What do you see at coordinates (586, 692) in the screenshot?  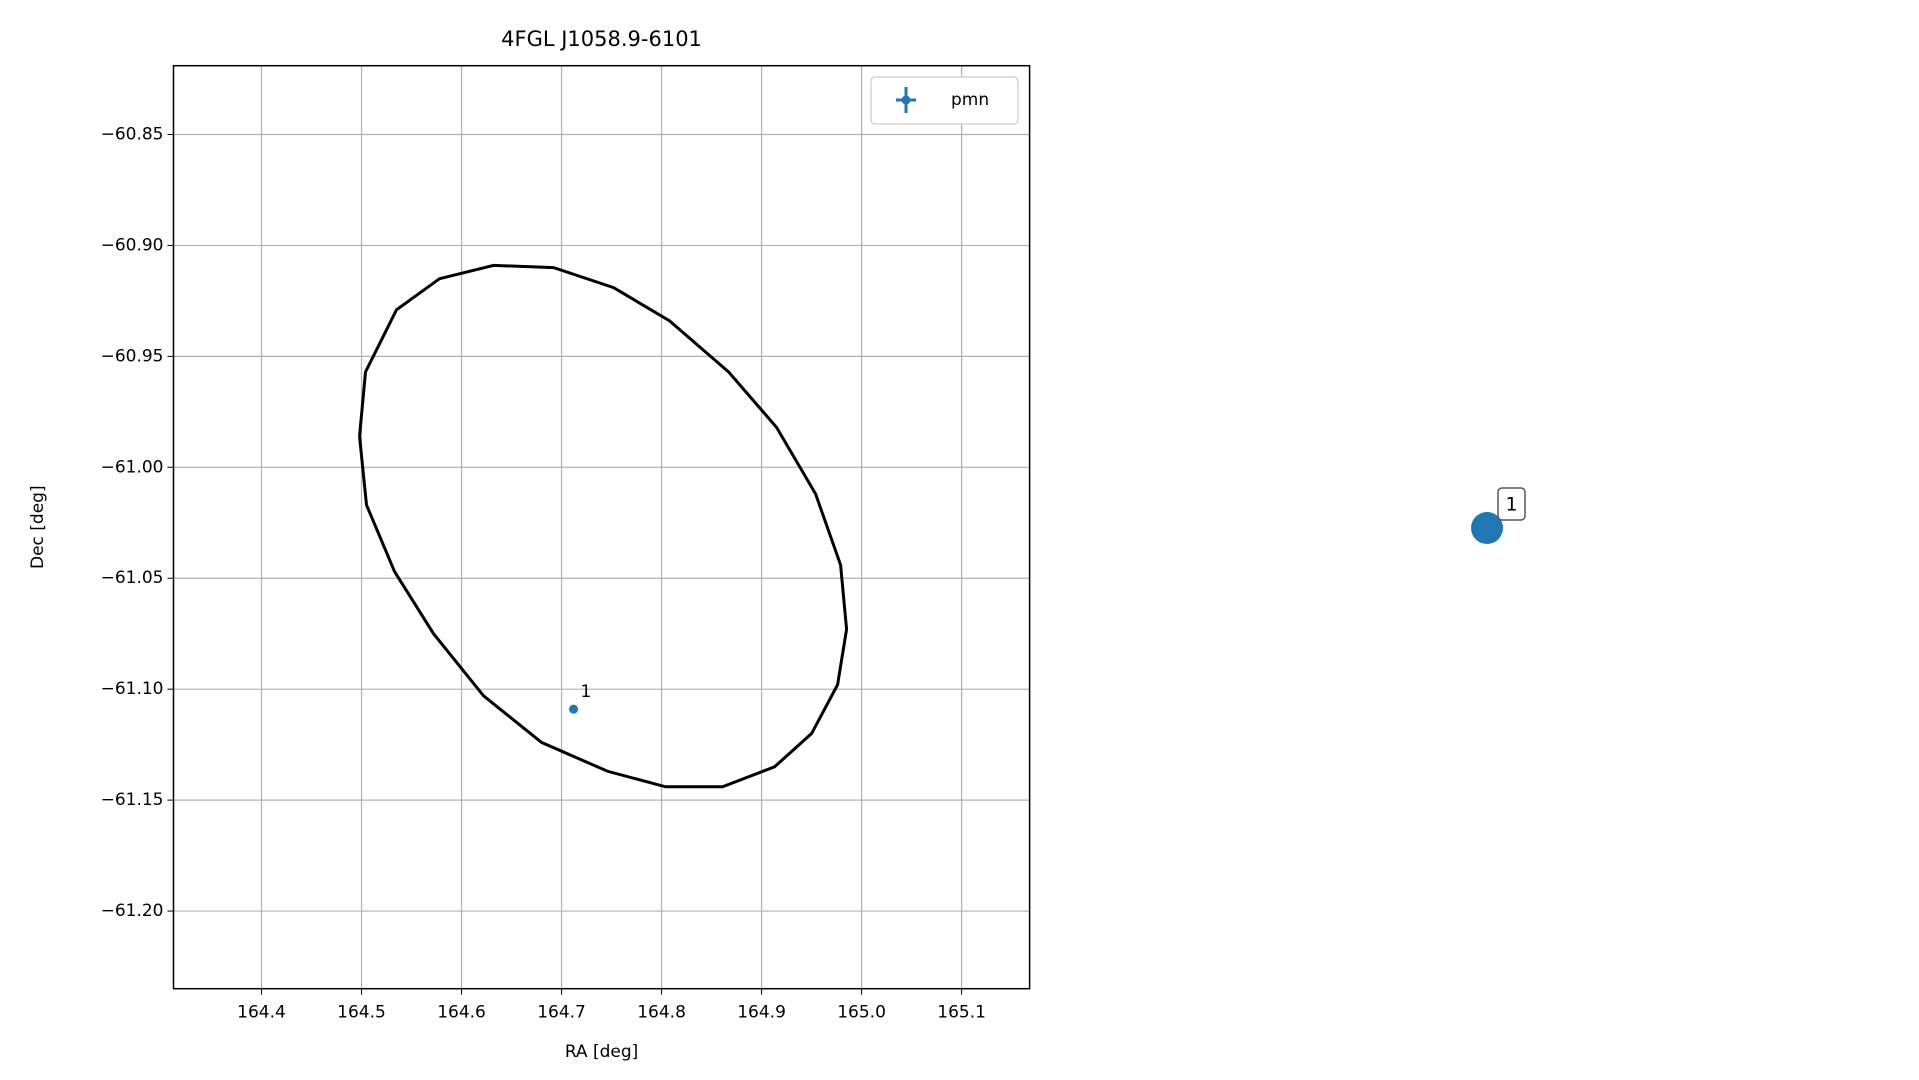 I see `point-label: 1` at bounding box center [586, 692].